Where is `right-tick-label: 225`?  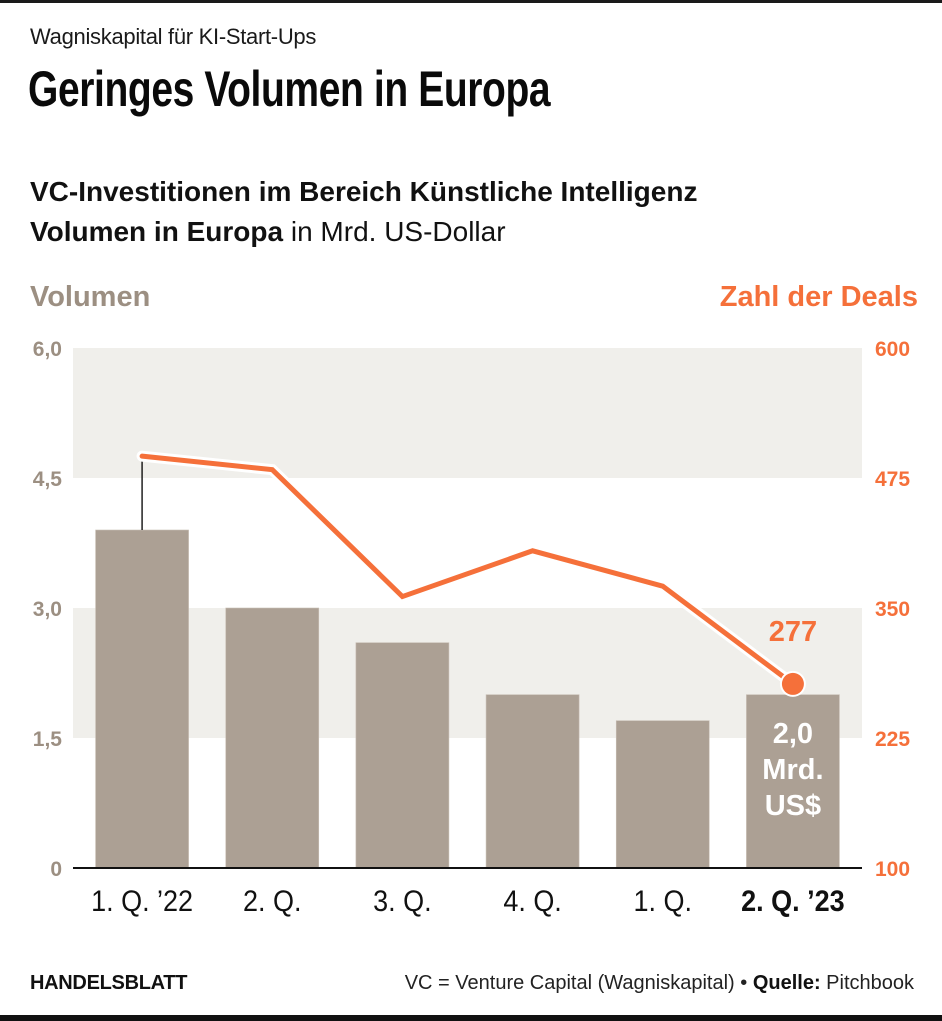
right-tick-label: 225 is located at coordinates (892, 739).